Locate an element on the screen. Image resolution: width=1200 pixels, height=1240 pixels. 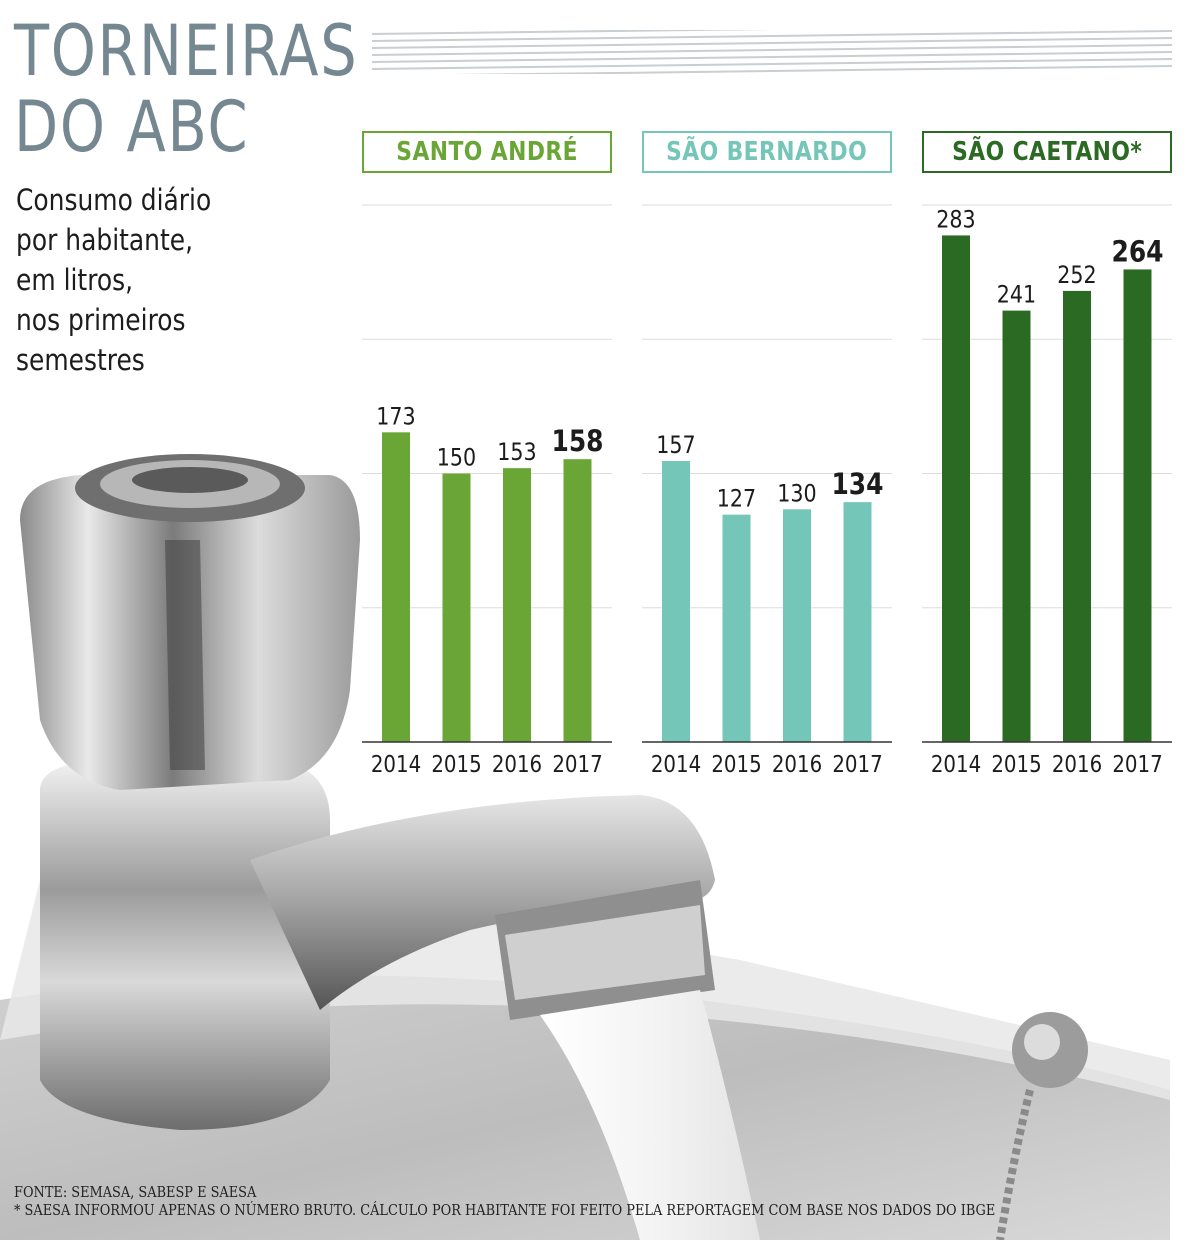
title-line-2: DO ABC is located at coordinates (132, 127).